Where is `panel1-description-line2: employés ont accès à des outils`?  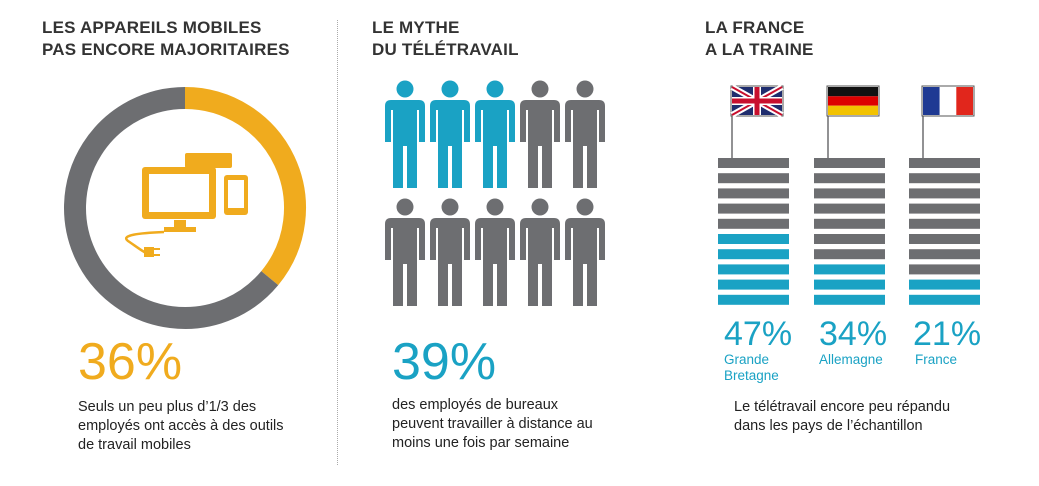
panel1-description-line2: employés ont accès à des outils is located at coordinates (181, 426).